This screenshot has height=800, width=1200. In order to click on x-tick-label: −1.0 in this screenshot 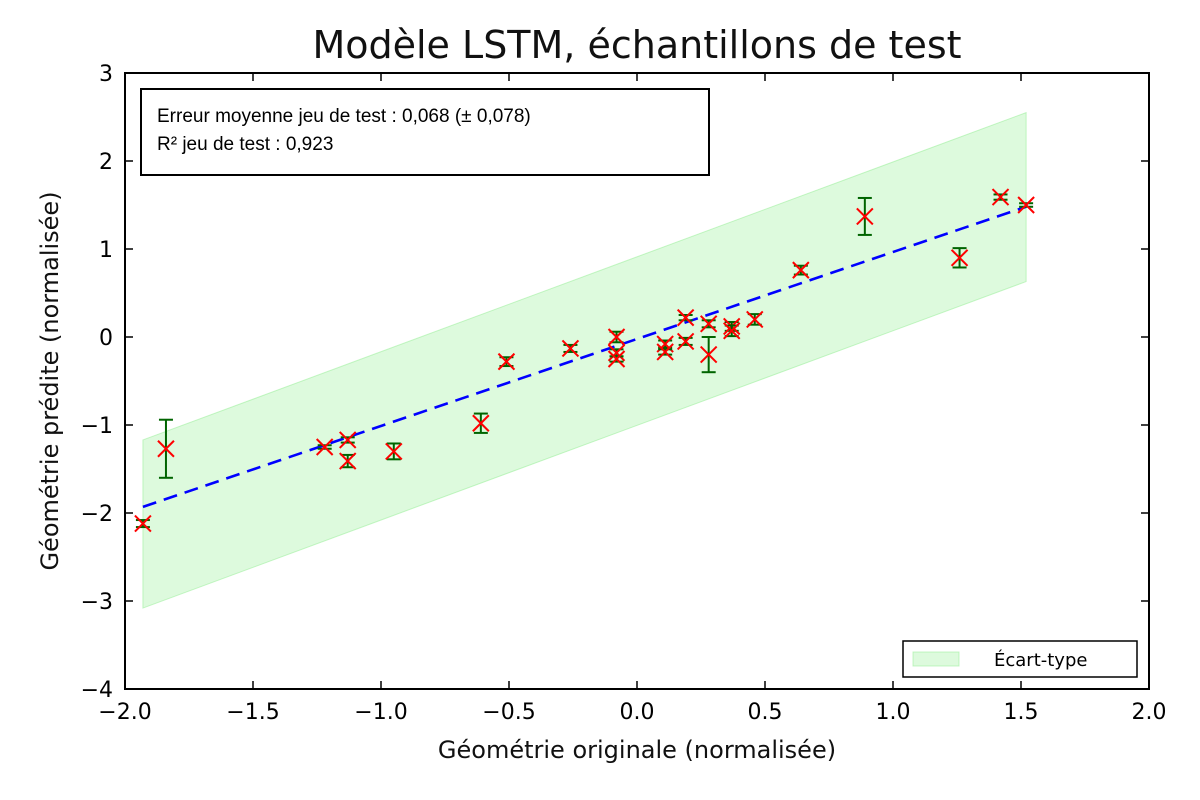, I will do `click(380, 712)`.